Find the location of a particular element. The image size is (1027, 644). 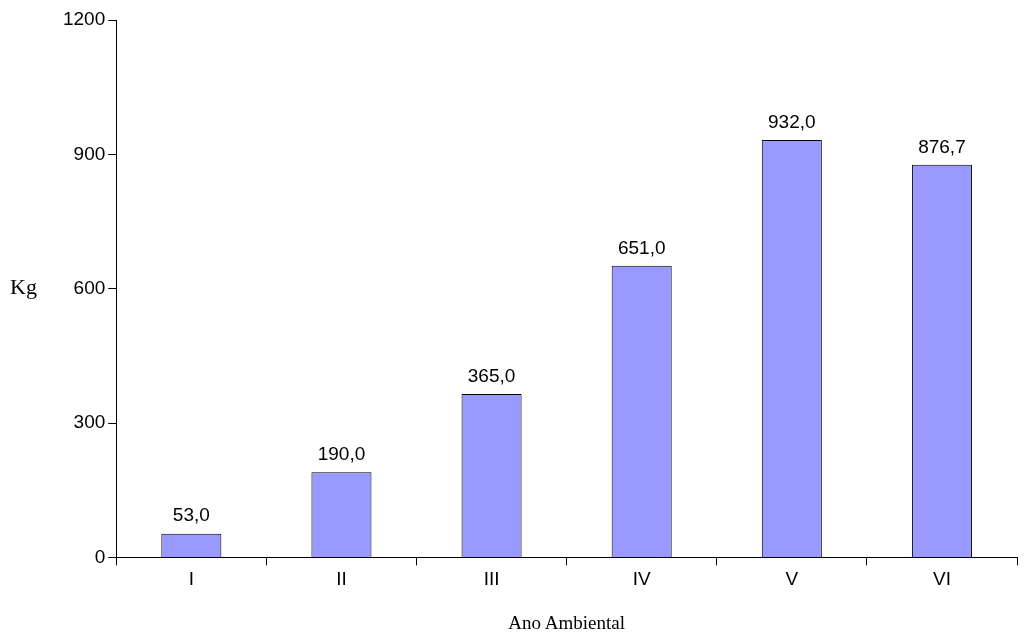

data-label: 365,0 is located at coordinates (491, 375).